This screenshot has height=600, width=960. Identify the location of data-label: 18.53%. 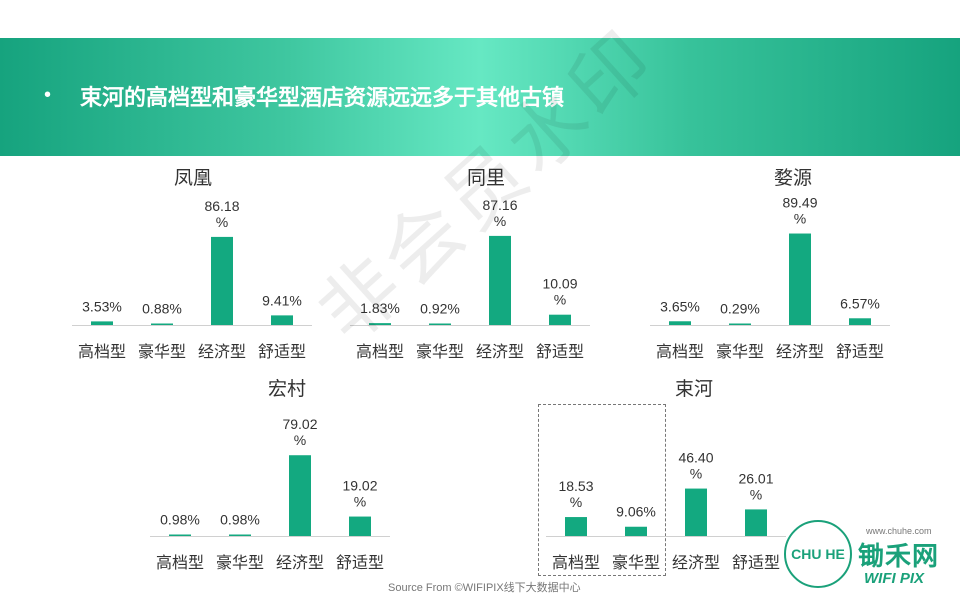
(575, 494).